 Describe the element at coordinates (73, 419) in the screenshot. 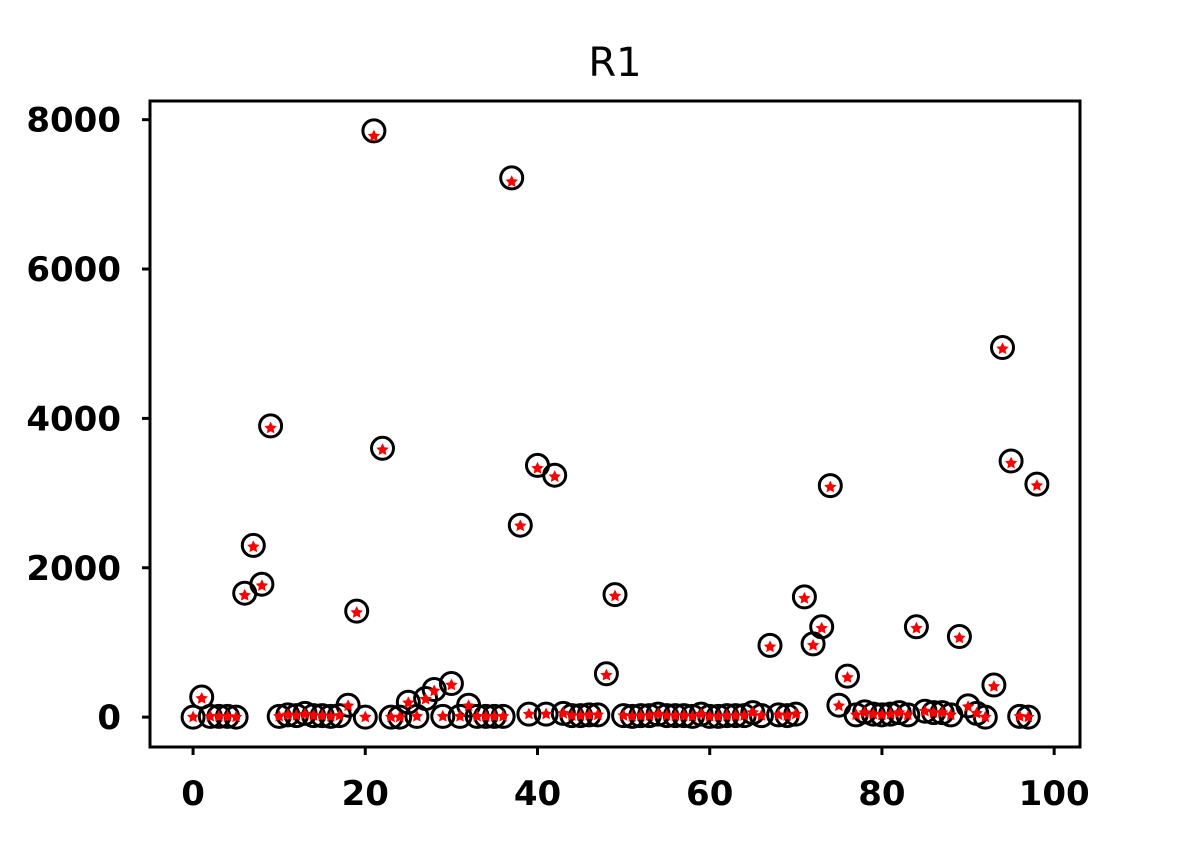

I see `y-tick-label: 4000` at that location.